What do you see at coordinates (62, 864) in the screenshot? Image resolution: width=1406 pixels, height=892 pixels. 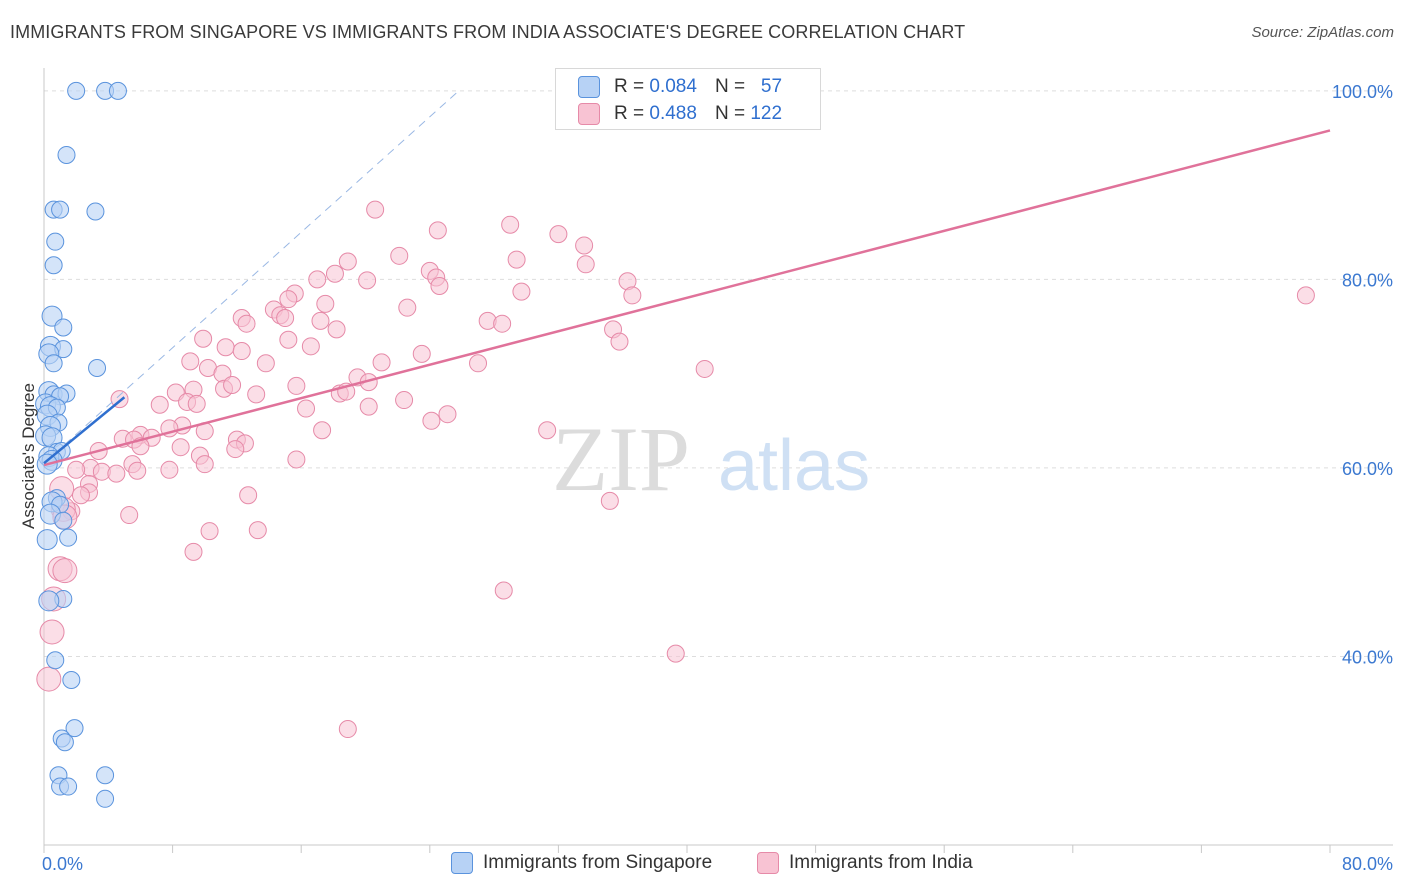 I see `x-tick-label-min: 0.0%` at bounding box center [62, 864].